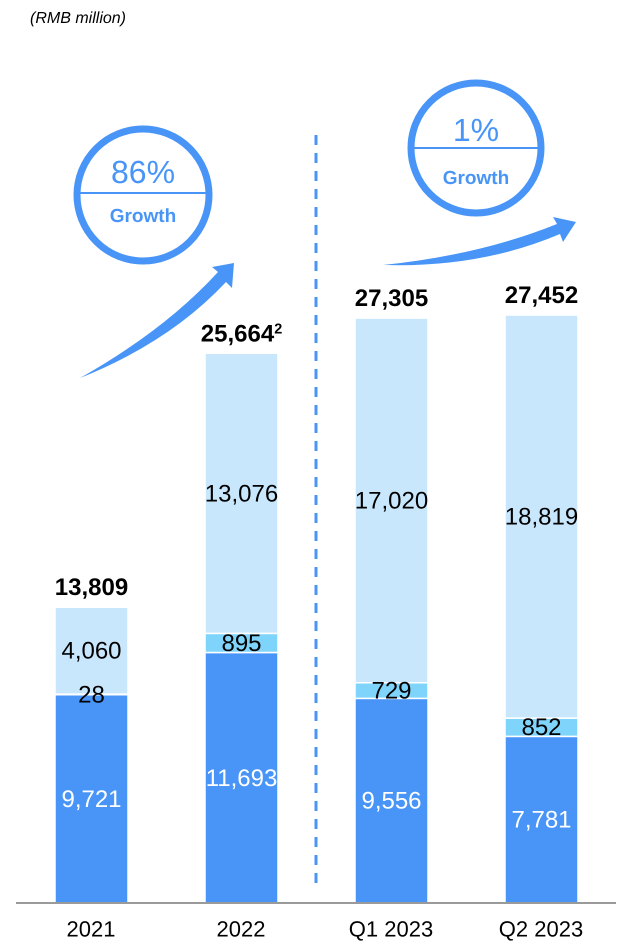 The width and height of the screenshot is (618, 947). Describe the element at coordinates (78, 18) in the screenshot. I see `text: (RMB million)` at that location.